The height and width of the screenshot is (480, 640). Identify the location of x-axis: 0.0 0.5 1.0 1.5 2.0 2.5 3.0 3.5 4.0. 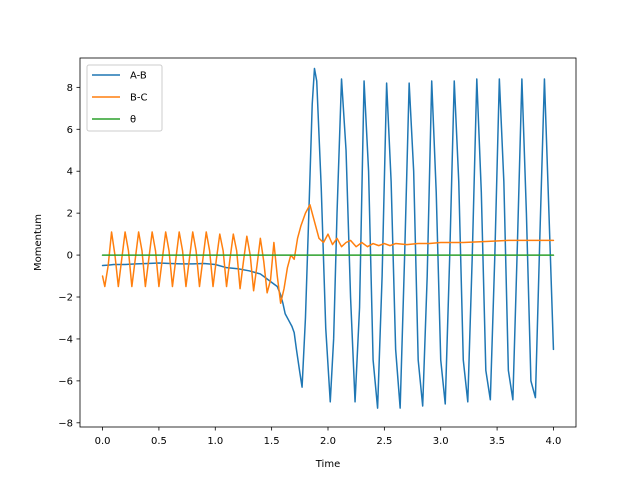
(328, 437).